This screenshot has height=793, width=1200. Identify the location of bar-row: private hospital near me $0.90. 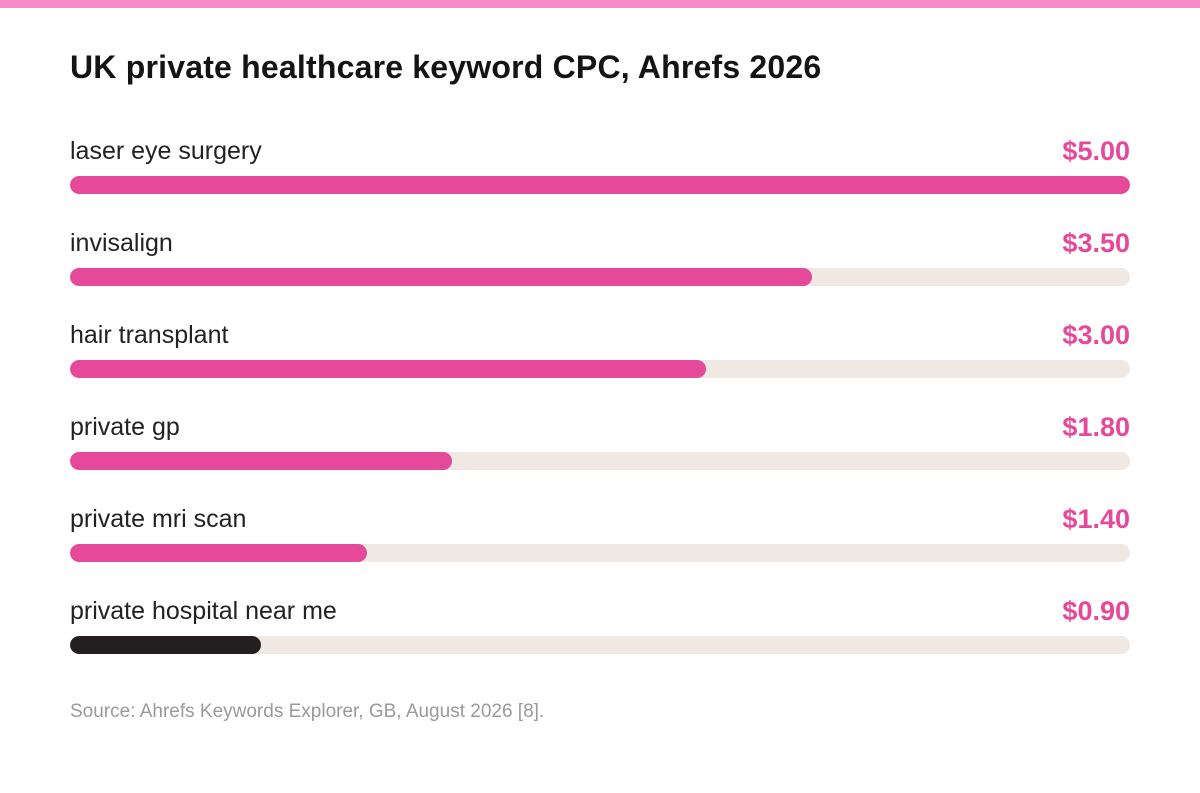
(600, 625).